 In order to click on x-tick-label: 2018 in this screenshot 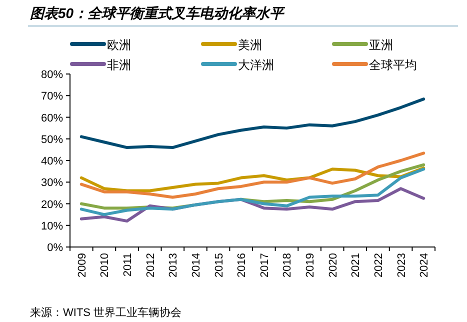, I will do `click(288, 265)`.